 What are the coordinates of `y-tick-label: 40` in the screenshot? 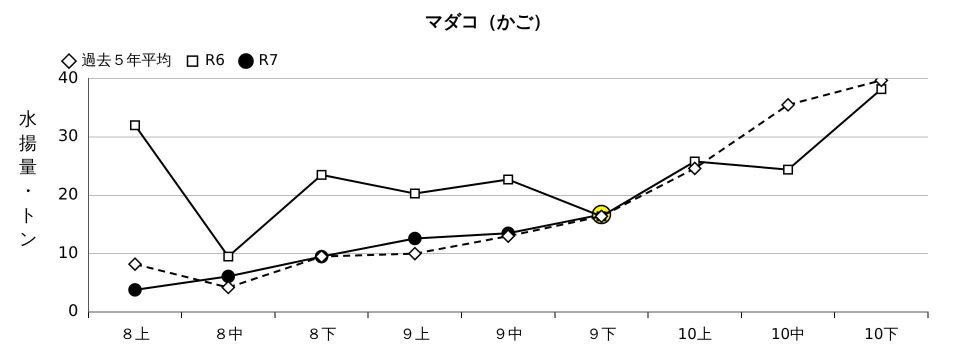 It's located at (68, 77).